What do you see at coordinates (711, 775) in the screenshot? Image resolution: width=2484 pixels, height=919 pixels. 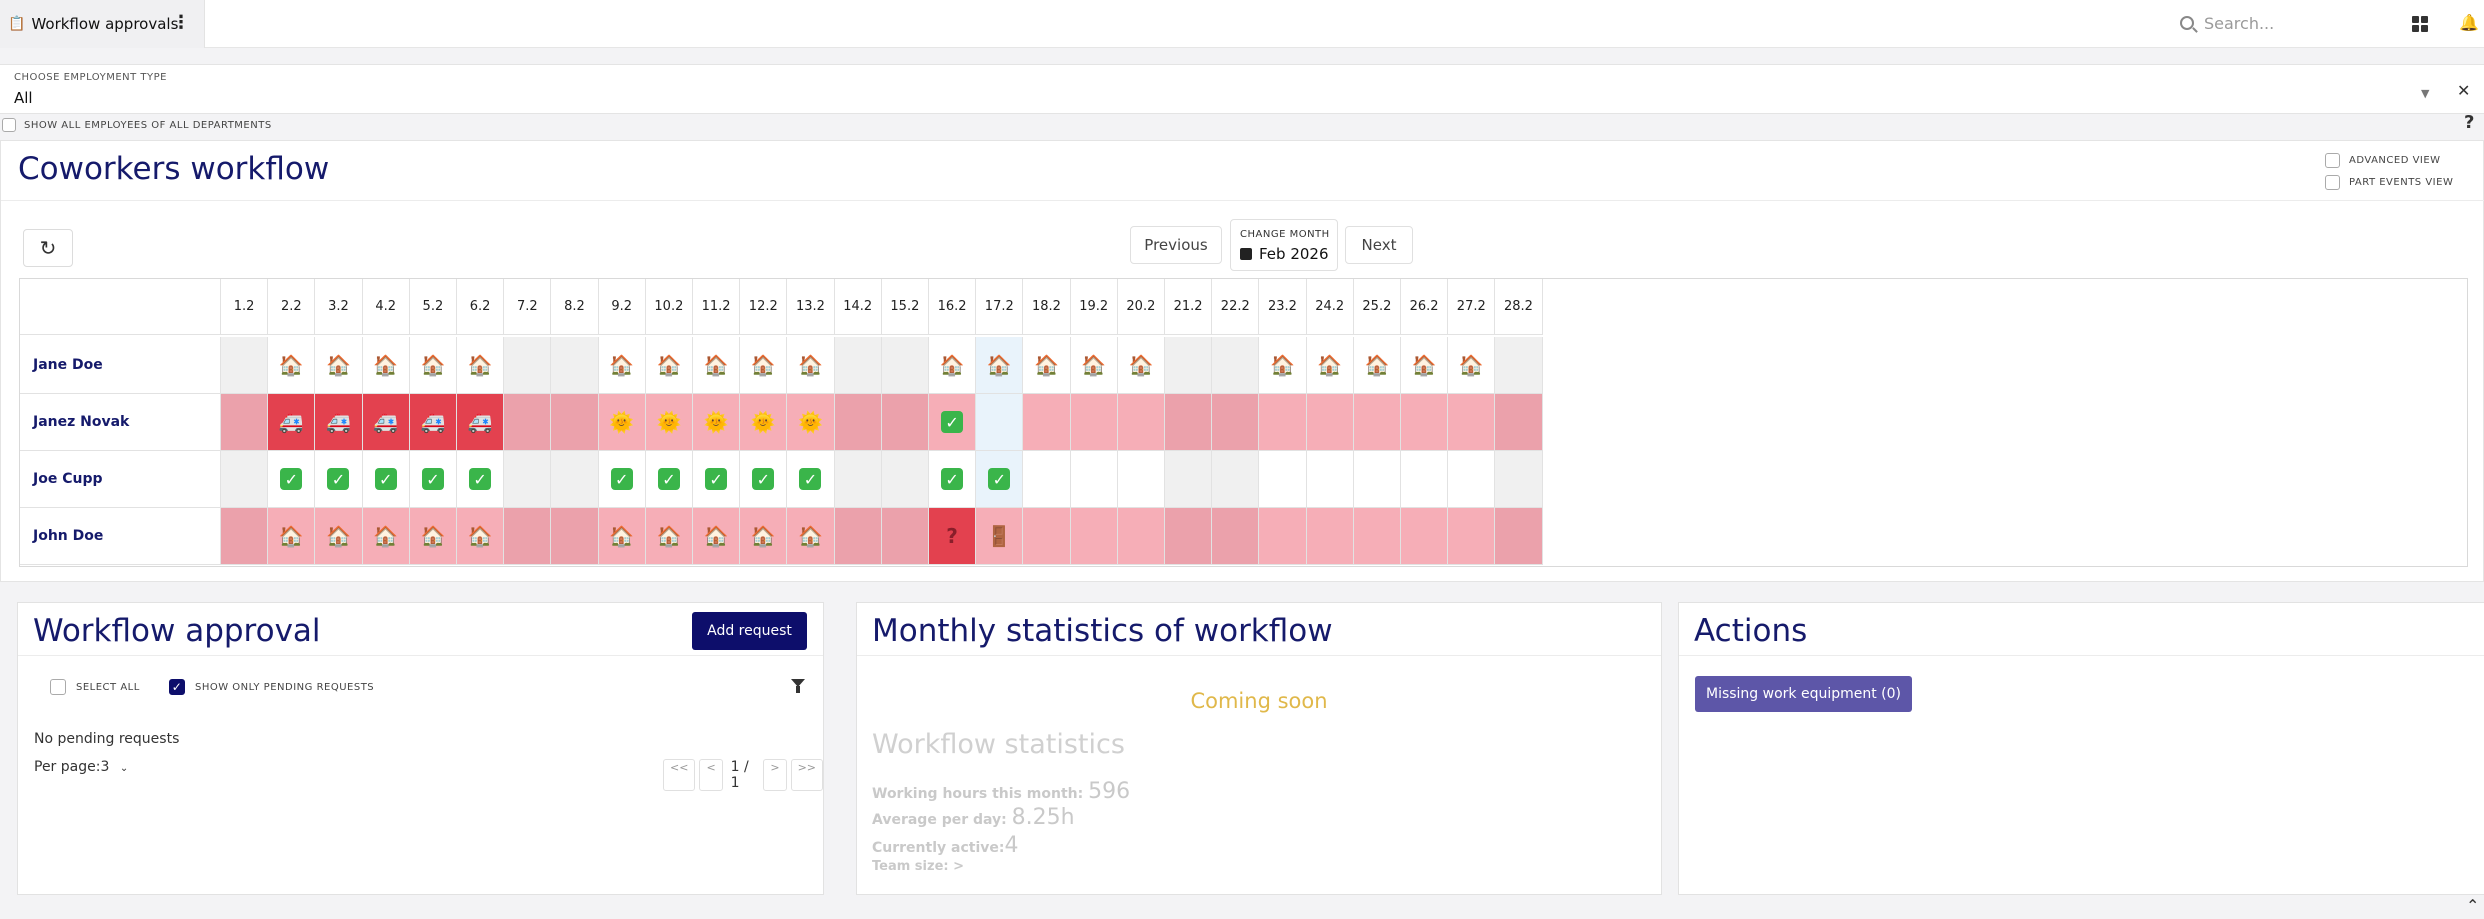 I see `prev-page-button: <` at bounding box center [711, 775].